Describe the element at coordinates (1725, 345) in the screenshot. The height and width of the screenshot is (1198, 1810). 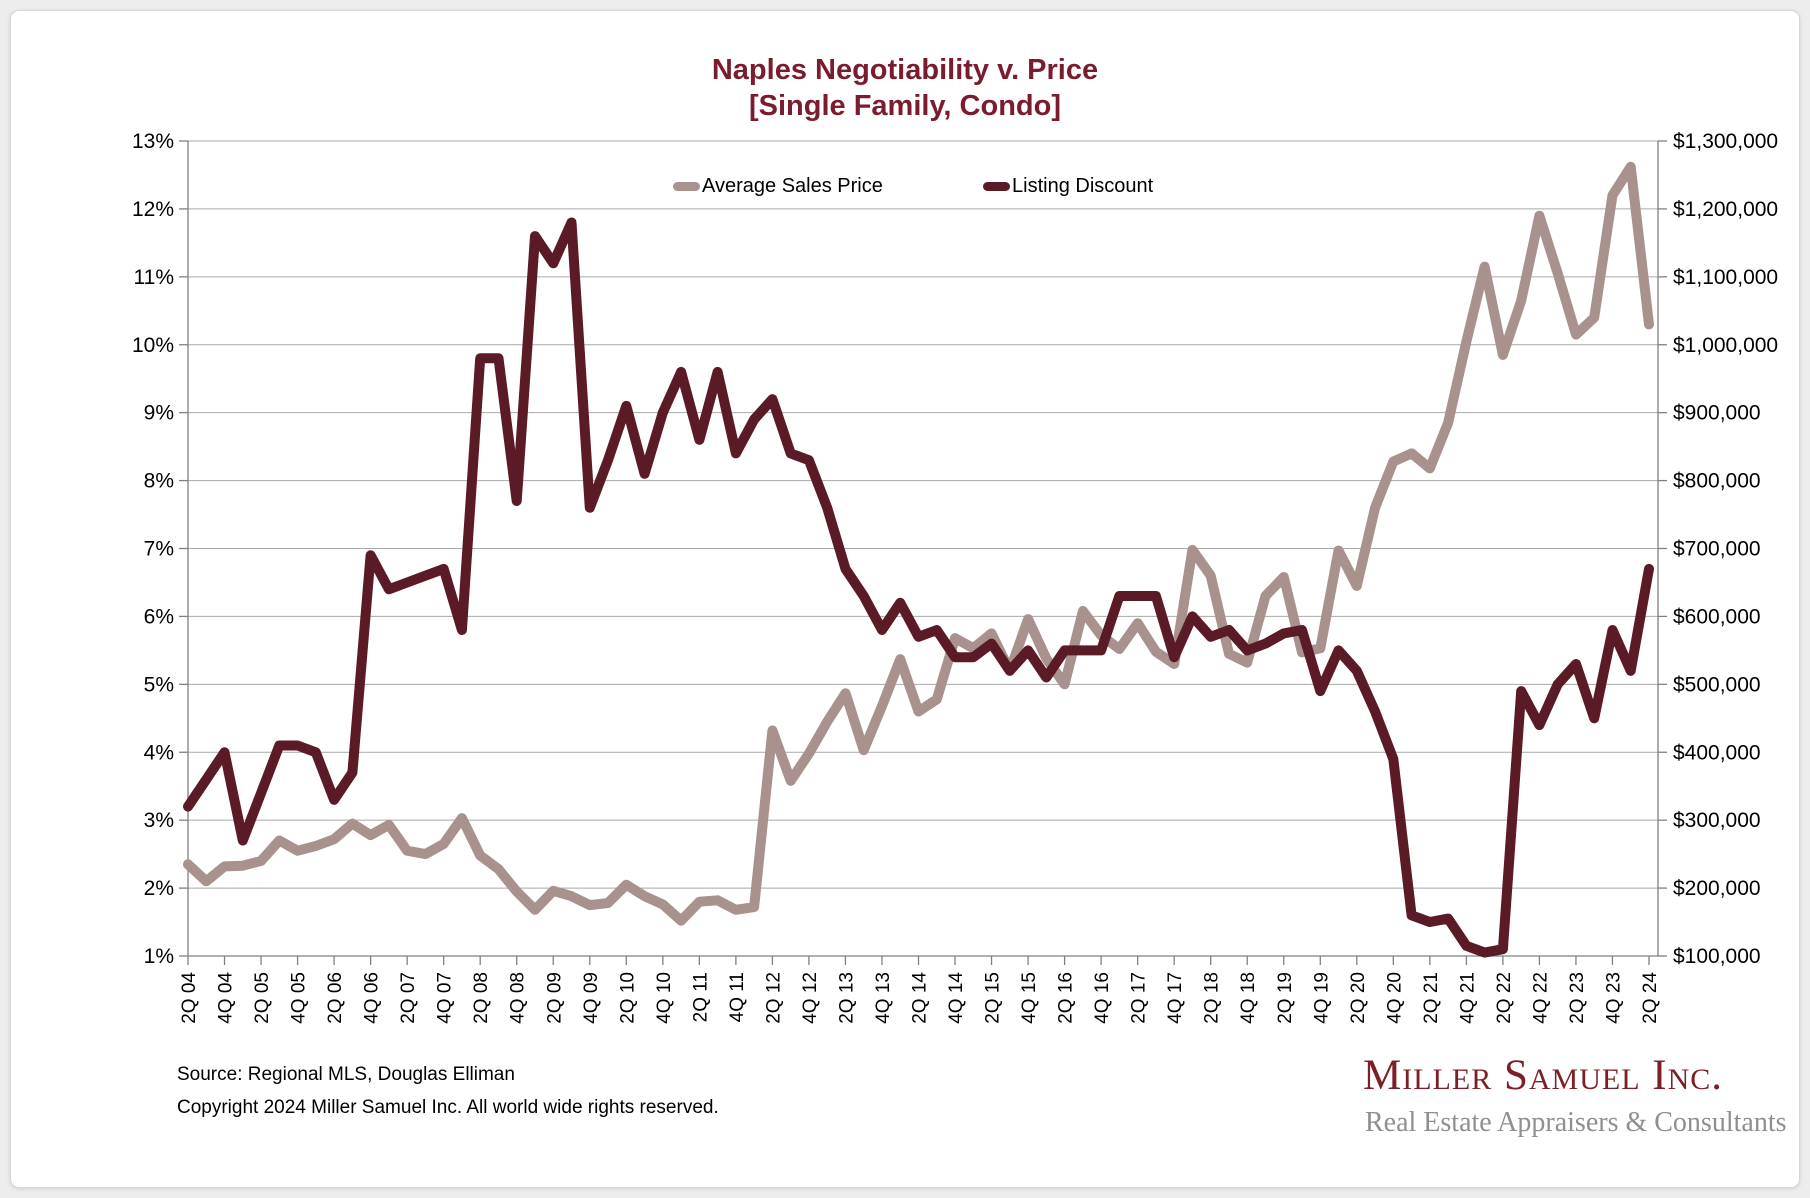
I see `right-axis-tick-label: $1,000,000` at that location.